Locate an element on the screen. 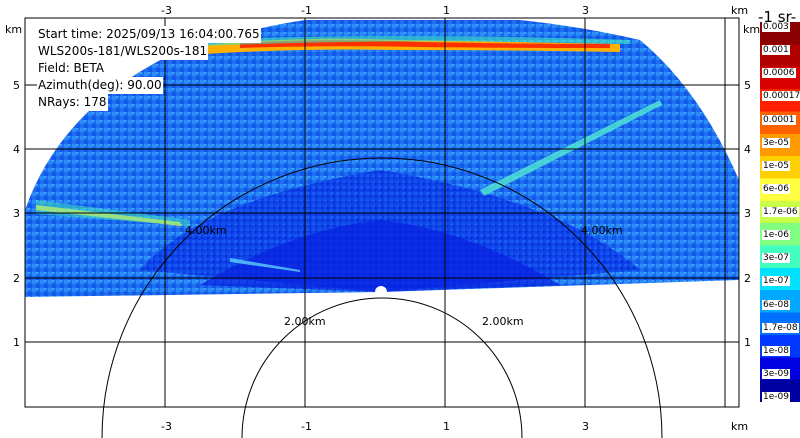  colorbar-label: 1e-08 is located at coordinates (776, 350).